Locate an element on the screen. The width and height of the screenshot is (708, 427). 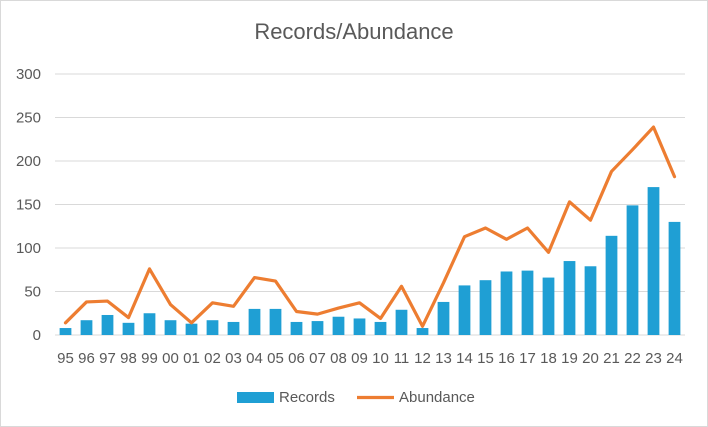
y-tick-label-50: 50 is located at coordinates (32, 292).